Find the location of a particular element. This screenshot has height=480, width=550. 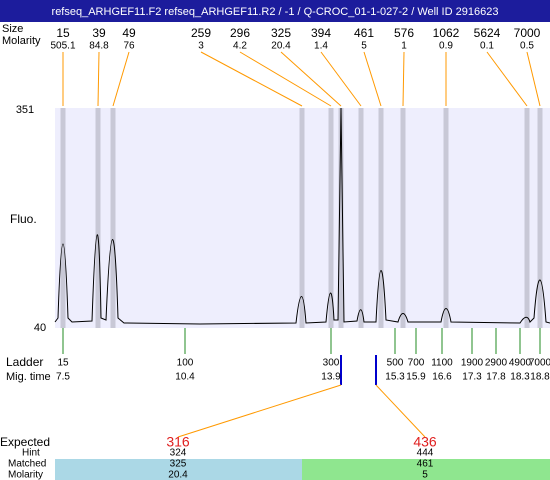

hint-label: Hint is located at coordinates (31, 453).